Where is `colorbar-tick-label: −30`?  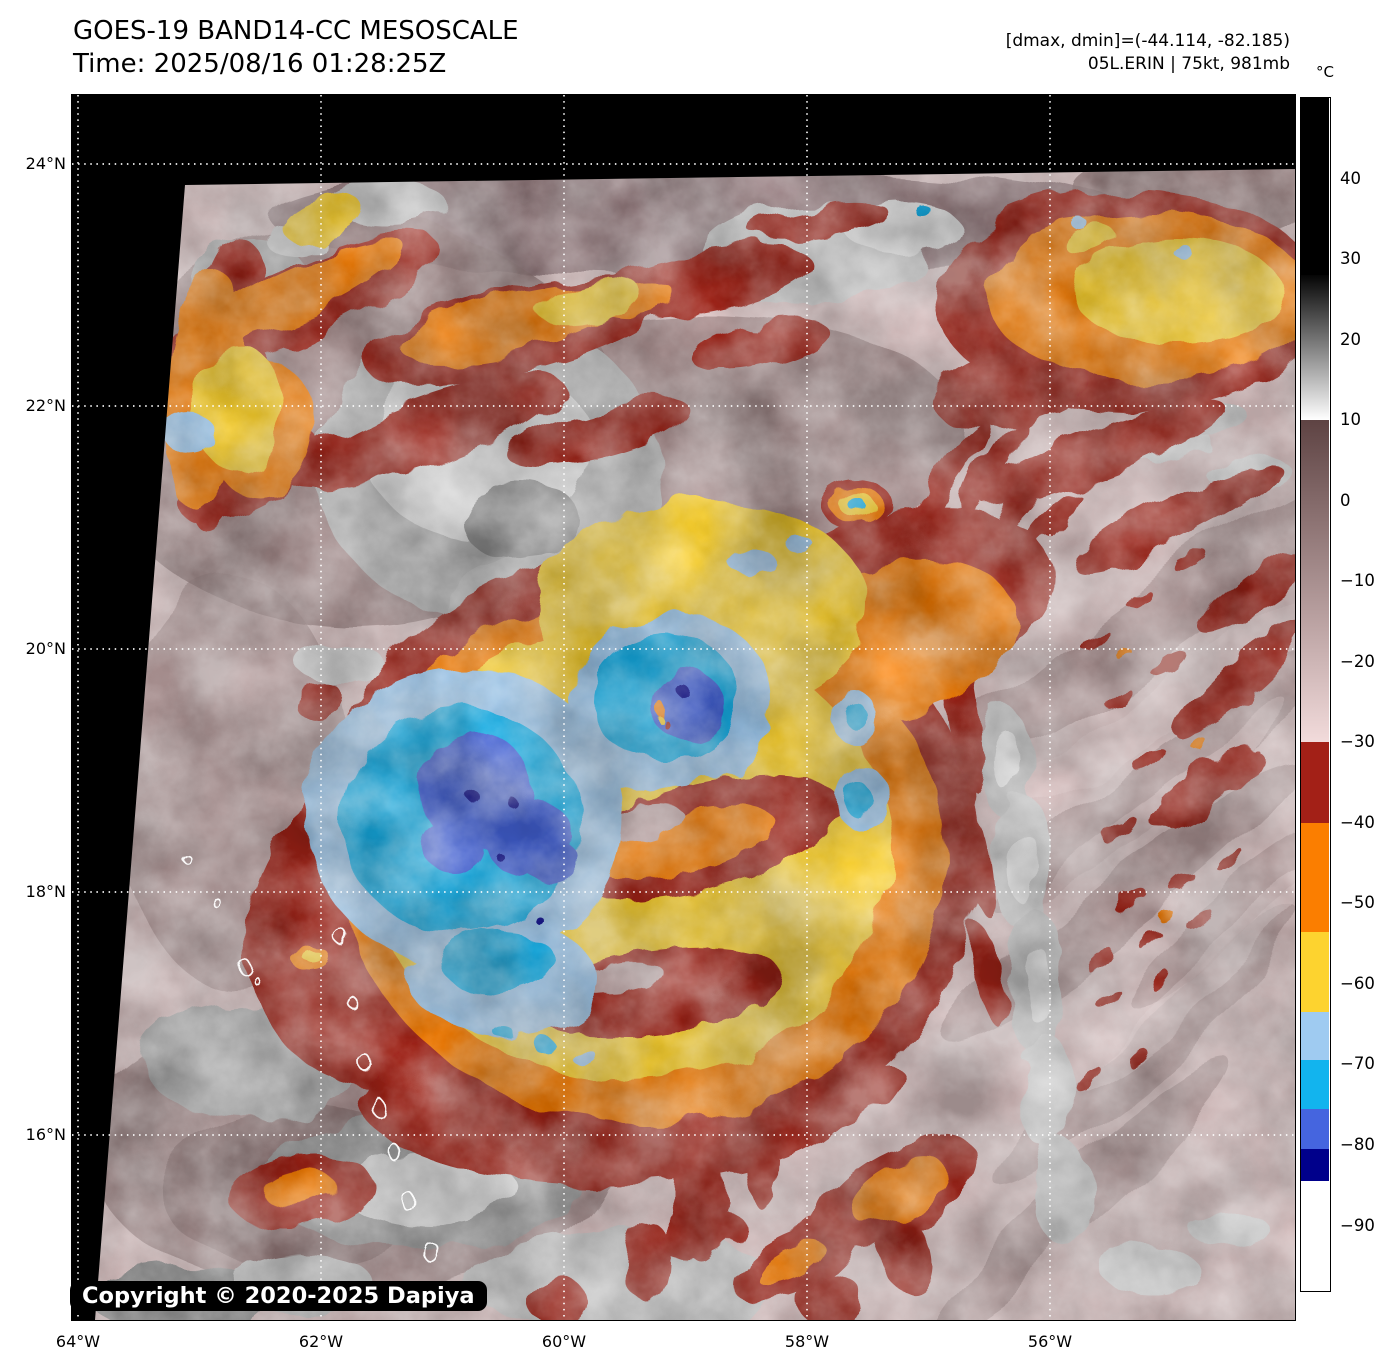
colorbar-tick-label: −30 is located at coordinates (1357, 742).